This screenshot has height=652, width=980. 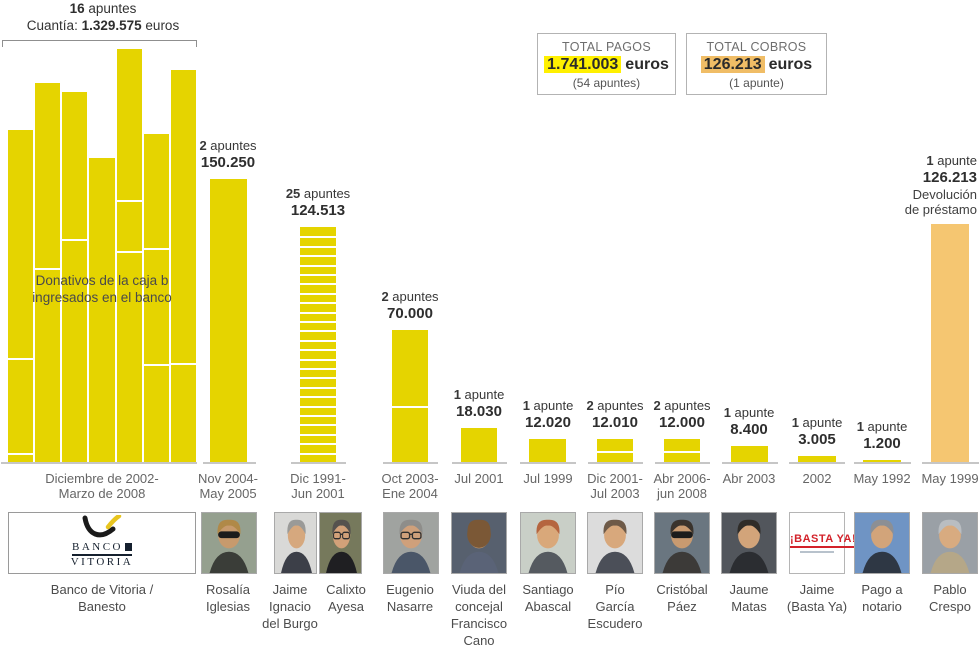 What do you see at coordinates (290, 623) in the screenshot?
I see `name-line: del Burgo` at bounding box center [290, 623].